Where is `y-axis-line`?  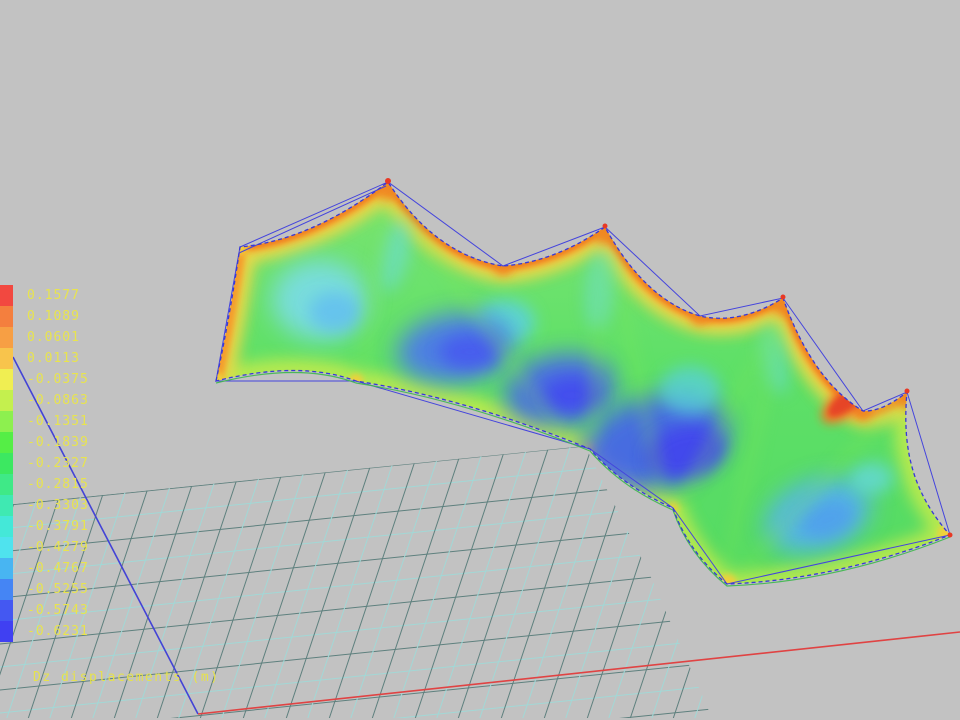
y-axis-line is located at coordinates (105, 535).